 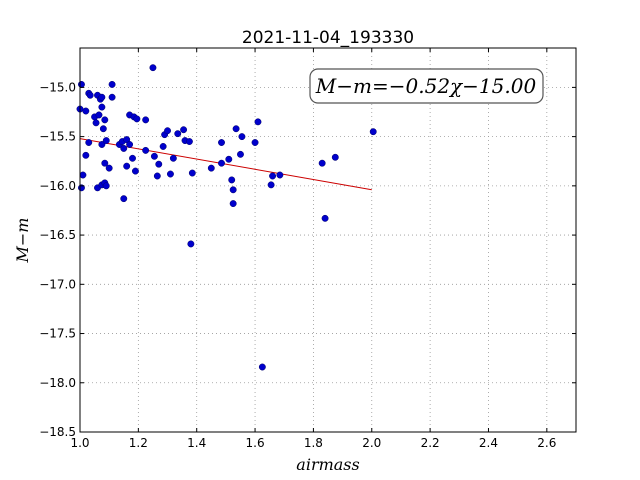 What do you see at coordinates (138, 443) in the screenshot?
I see `x-tick-label: 1.2` at bounding box center [138, 443].